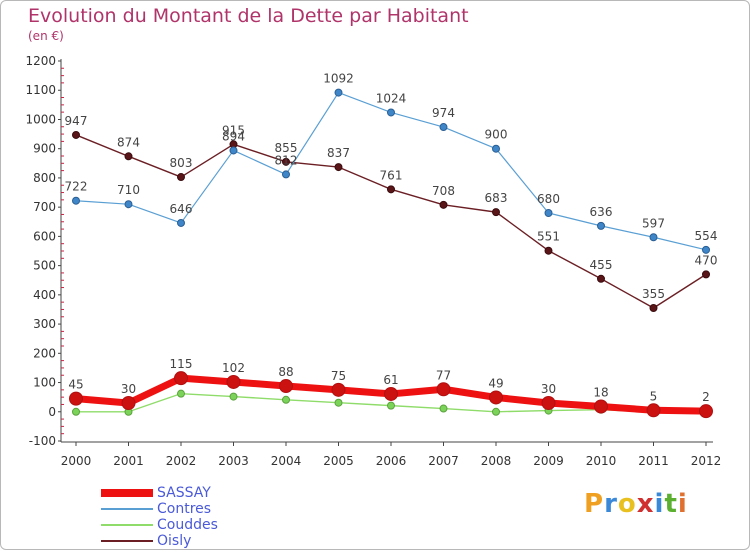 This screenshot has height=550, width=750. Describe the element at coordinates (76, 461) in the screenshot. I see `x-tick-label: 2000` at that location.